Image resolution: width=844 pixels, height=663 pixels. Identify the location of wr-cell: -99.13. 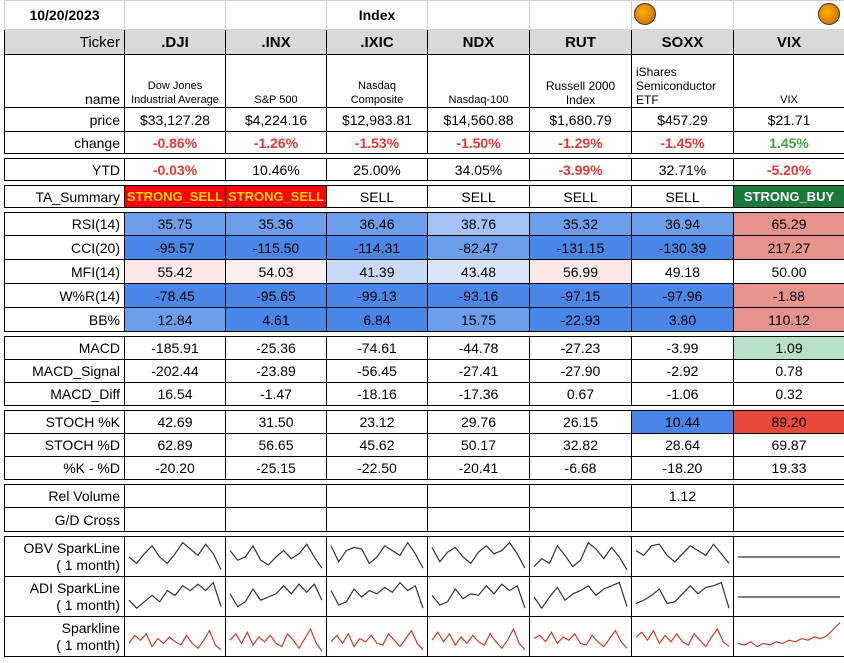
(377, 295).